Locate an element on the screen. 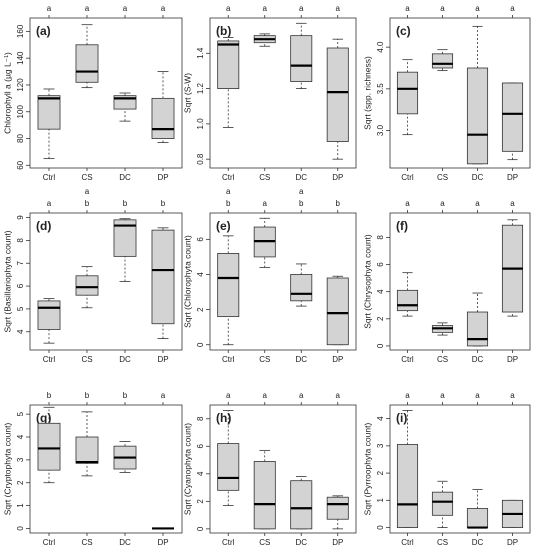  y-axis-label: Sqrt (Basillariophyta count) is located at coordinates (7, 281).